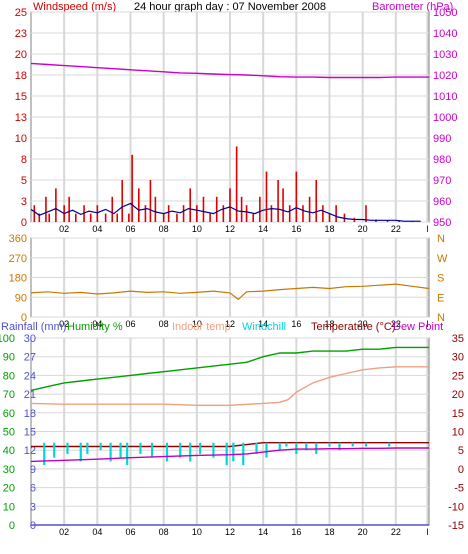  Describe the element at coordinates (458, 339) in the screenshot. I see `temp-ytick-0: 35` at that location.